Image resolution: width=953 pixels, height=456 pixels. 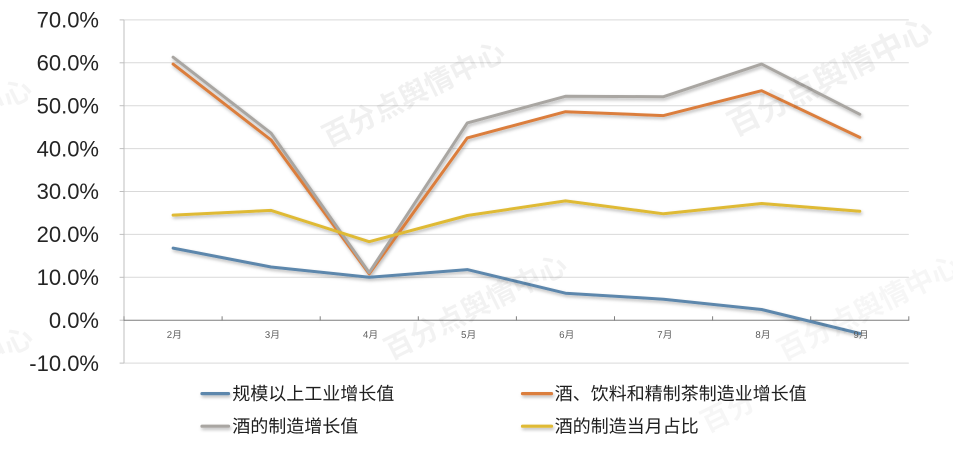 I want to click on svg-text: 20.0%, so click(x=68, y=234).